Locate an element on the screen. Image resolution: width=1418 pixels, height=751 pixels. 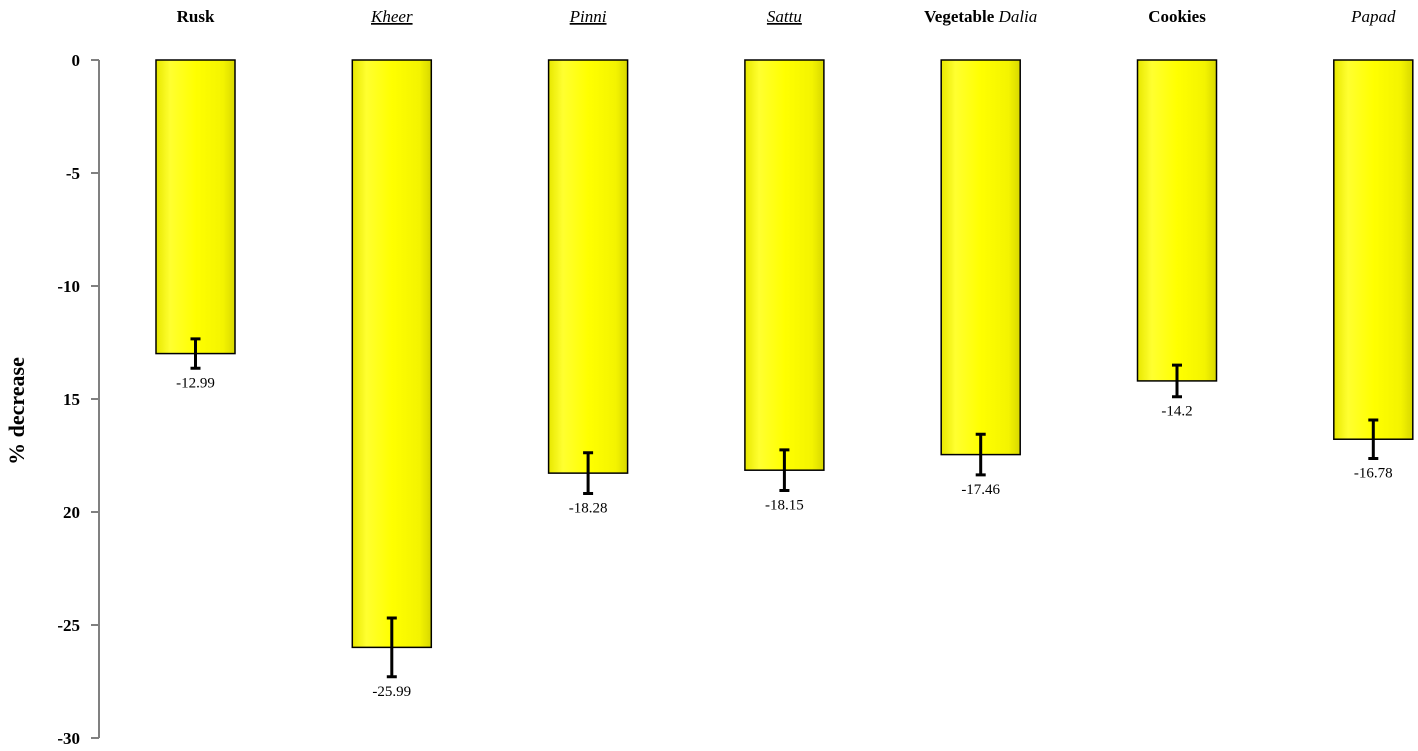
category-label-part: Vegetable is located at coordinates (959, 16).